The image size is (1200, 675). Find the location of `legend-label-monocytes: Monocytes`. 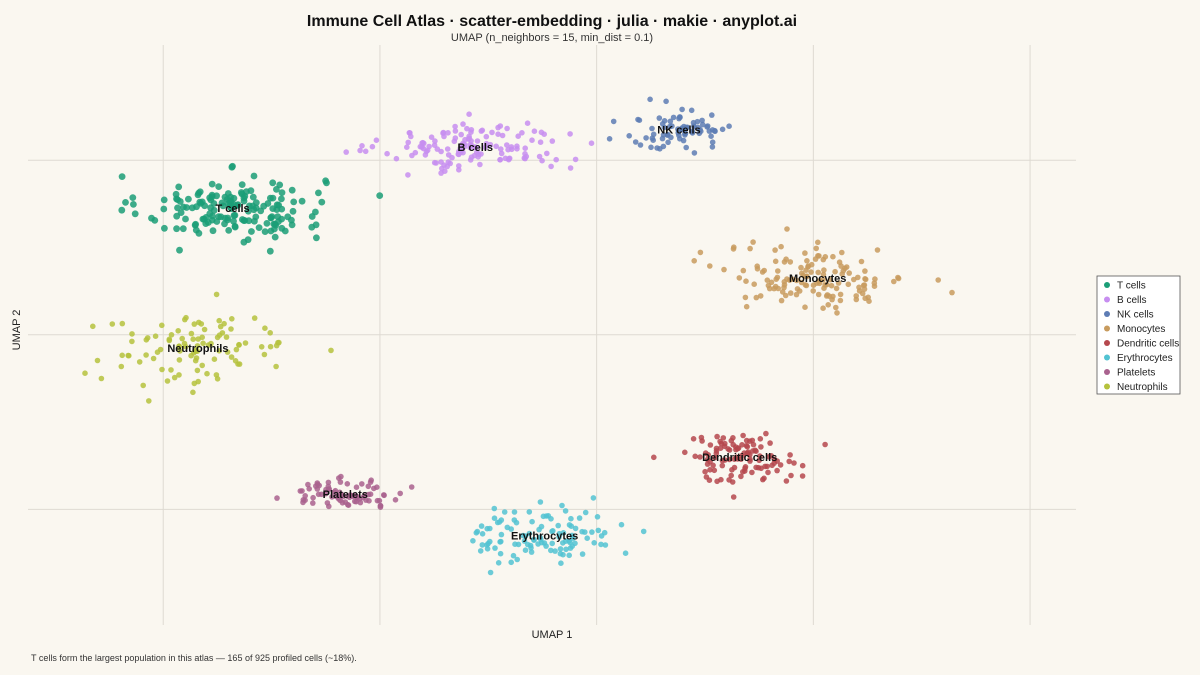

legend-label-monocytes: Monocytes is located at coordinates (1141, 329).